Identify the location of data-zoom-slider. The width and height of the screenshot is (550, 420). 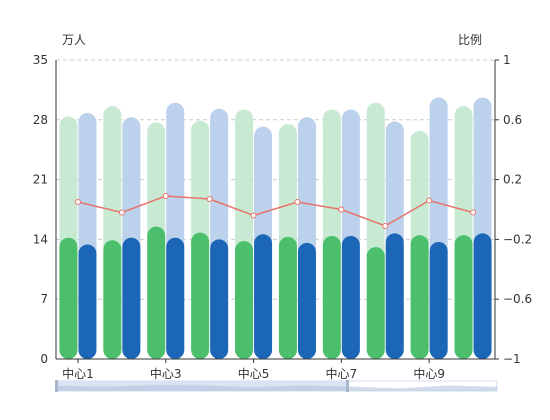
(276, 386).